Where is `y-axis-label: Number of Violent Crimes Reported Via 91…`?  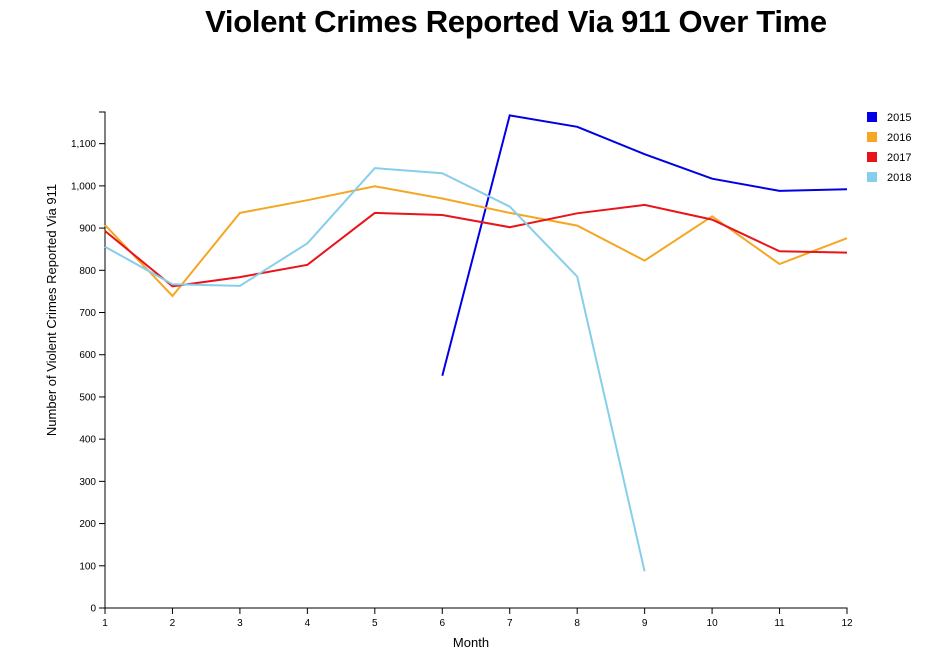 y-axis-label: Number of Violent Crimes Reported Via 91… is located at coordinates (51, 310).